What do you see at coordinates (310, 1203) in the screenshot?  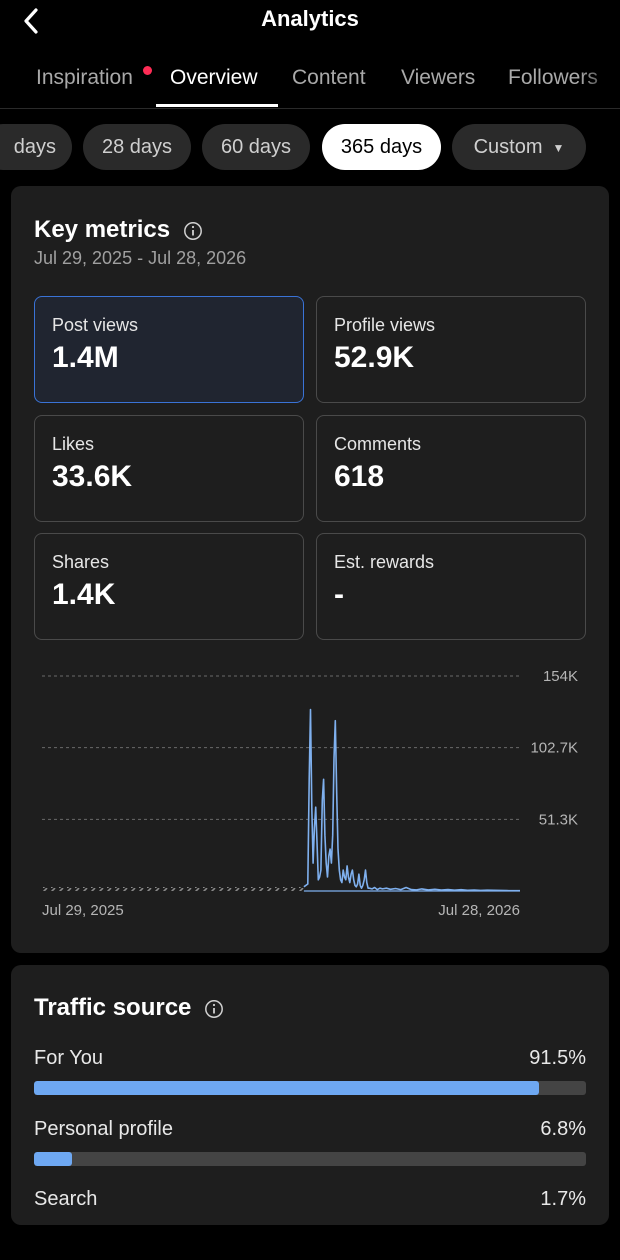 I see `traffic-row-search: Search 1.7%` at bounding box center [310, 1203].